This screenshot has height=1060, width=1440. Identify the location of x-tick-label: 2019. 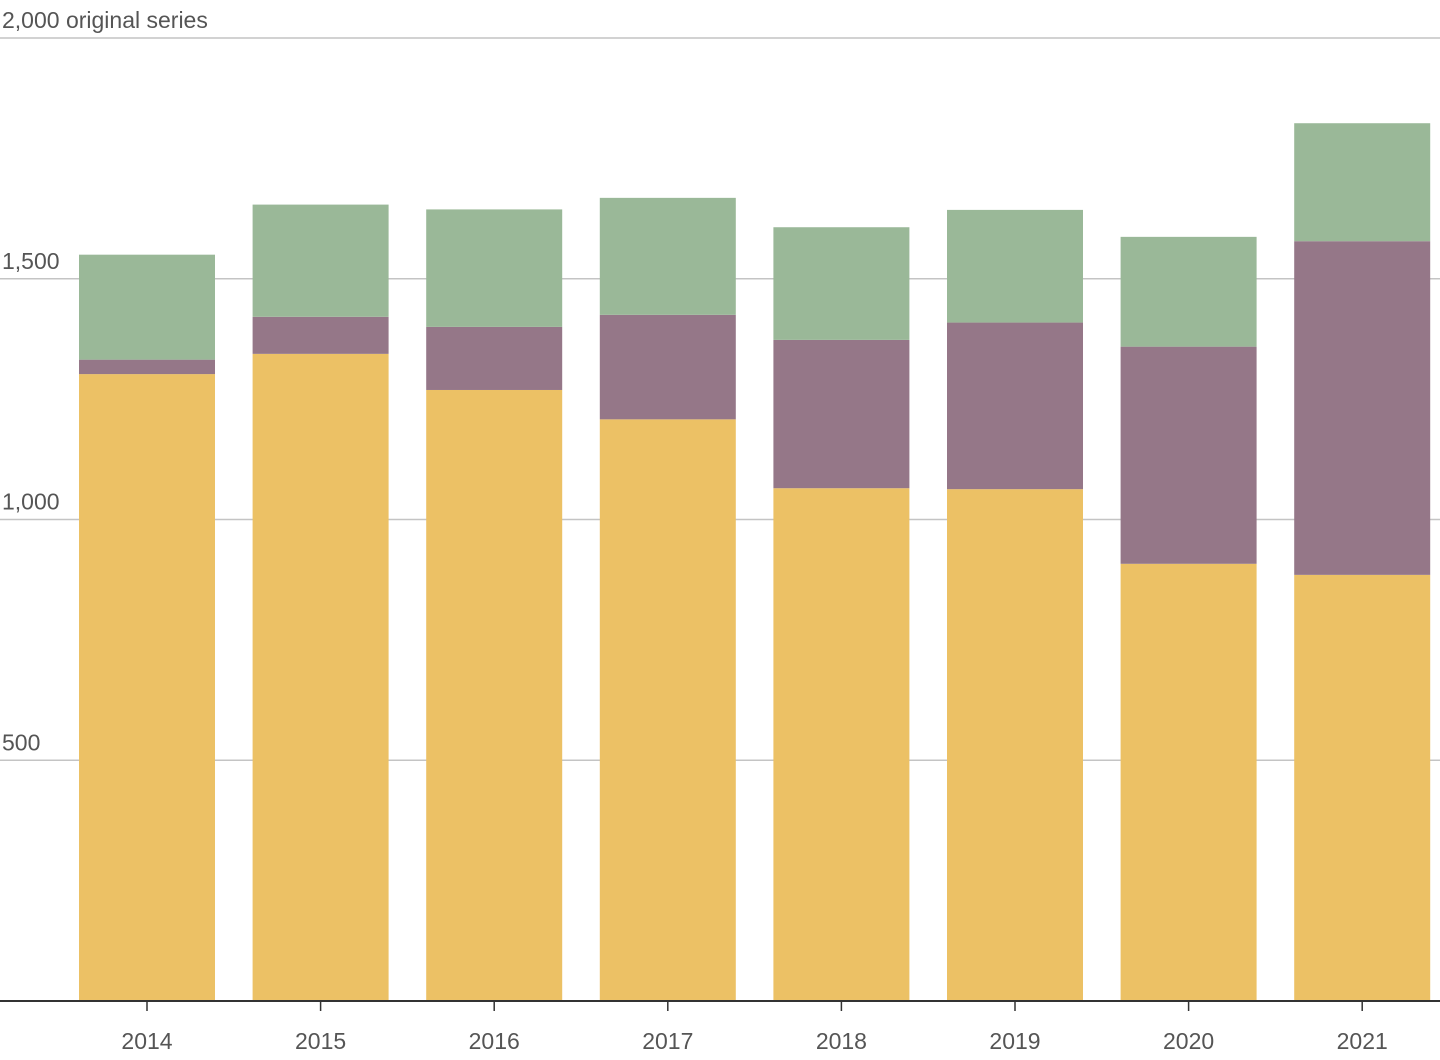
(1014, 1041).